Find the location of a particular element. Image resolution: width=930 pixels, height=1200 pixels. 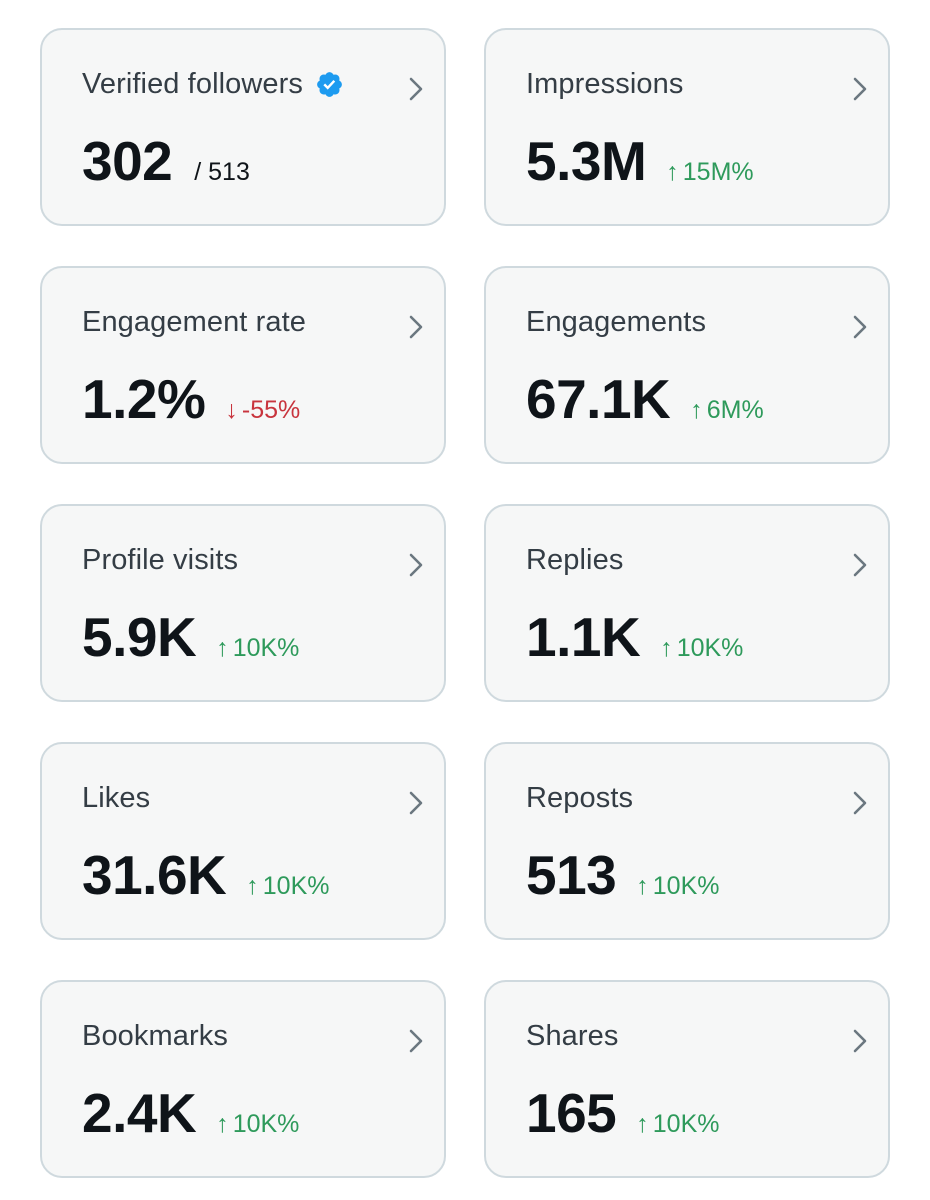

metric-label-row: Replies is located at coordinates (574, 560).